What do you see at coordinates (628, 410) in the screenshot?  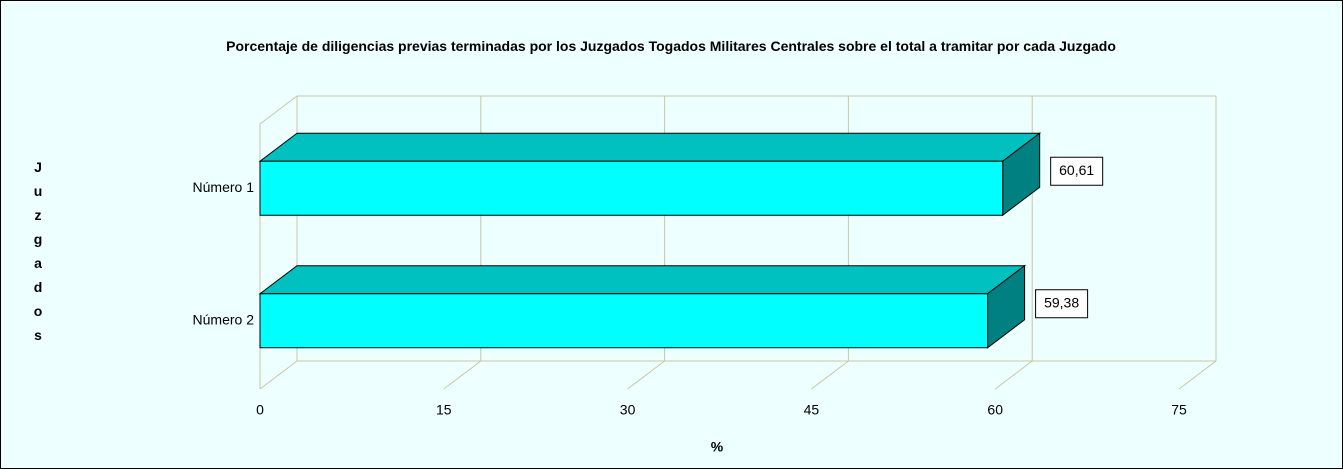 I see `x-tick-label: 30` at bounding box center [628, 410].